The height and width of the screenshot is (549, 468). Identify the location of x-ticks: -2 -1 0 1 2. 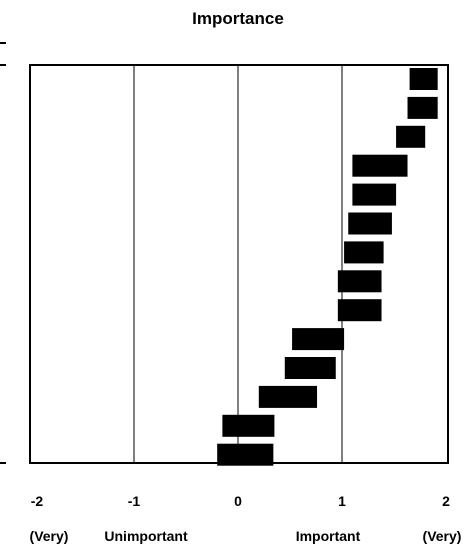
(240, 501).